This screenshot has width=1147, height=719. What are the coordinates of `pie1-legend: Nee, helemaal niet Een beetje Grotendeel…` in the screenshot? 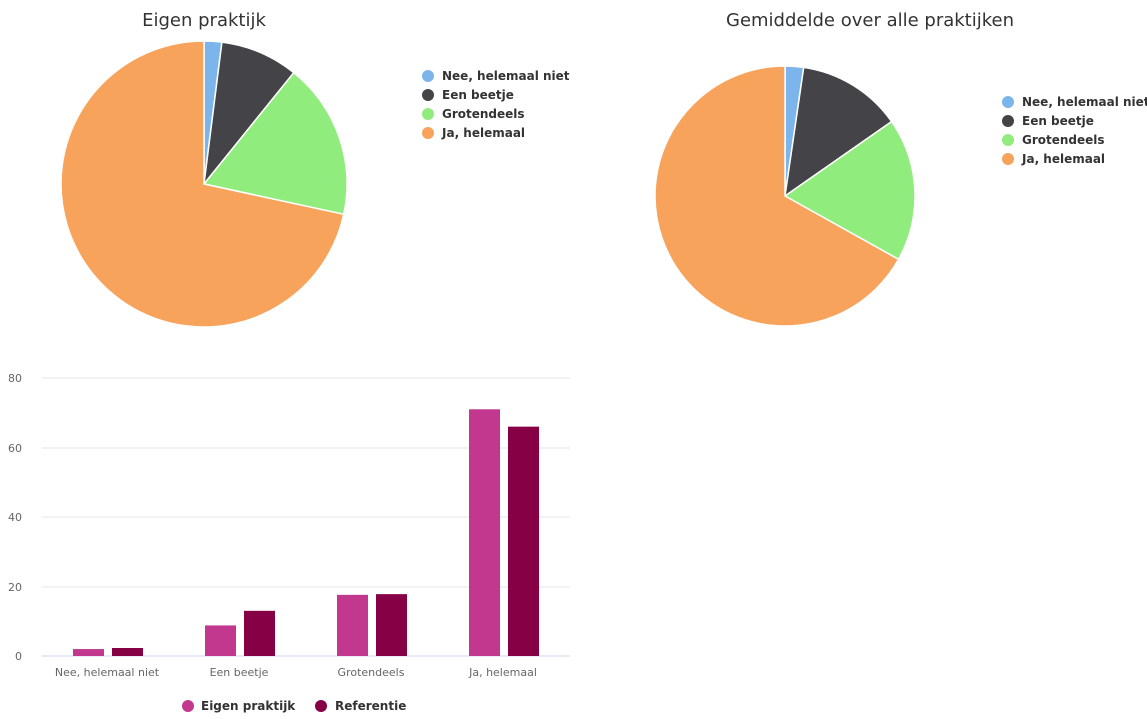 It's located at (496, 104).